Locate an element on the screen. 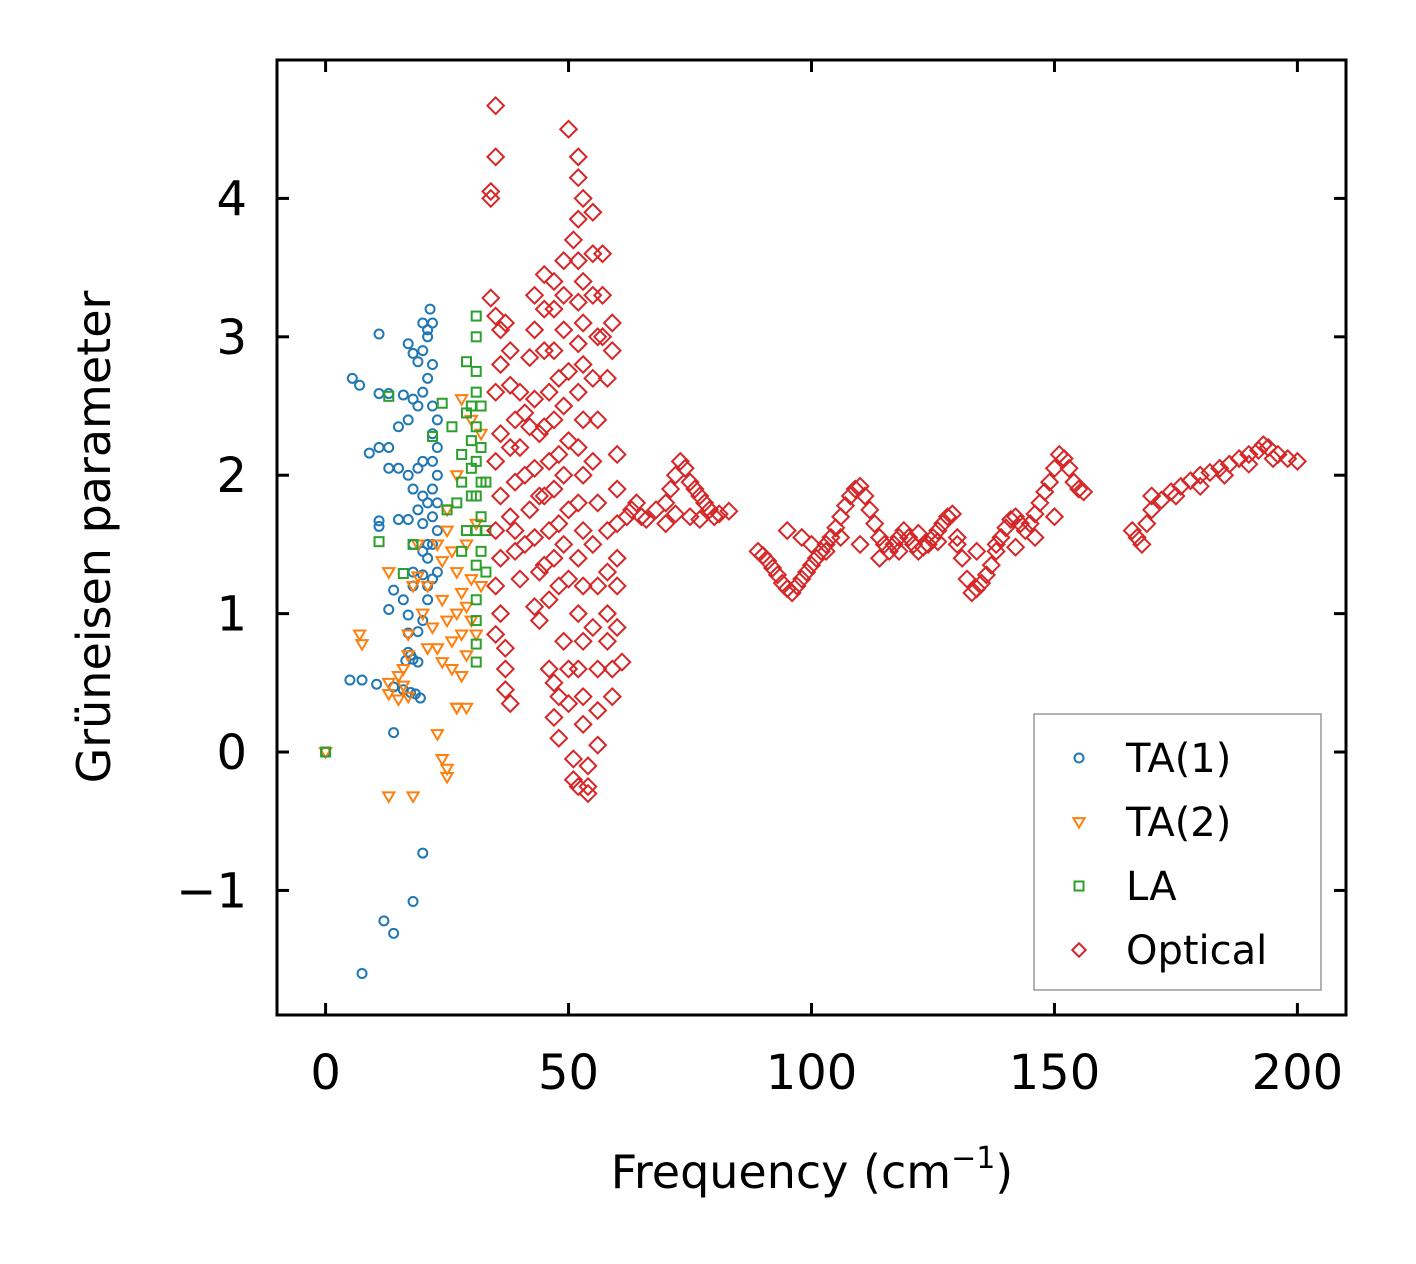 This screenshot has height=1264, width=1416. legend-label: Optical is located at coordinates (1196, 951).